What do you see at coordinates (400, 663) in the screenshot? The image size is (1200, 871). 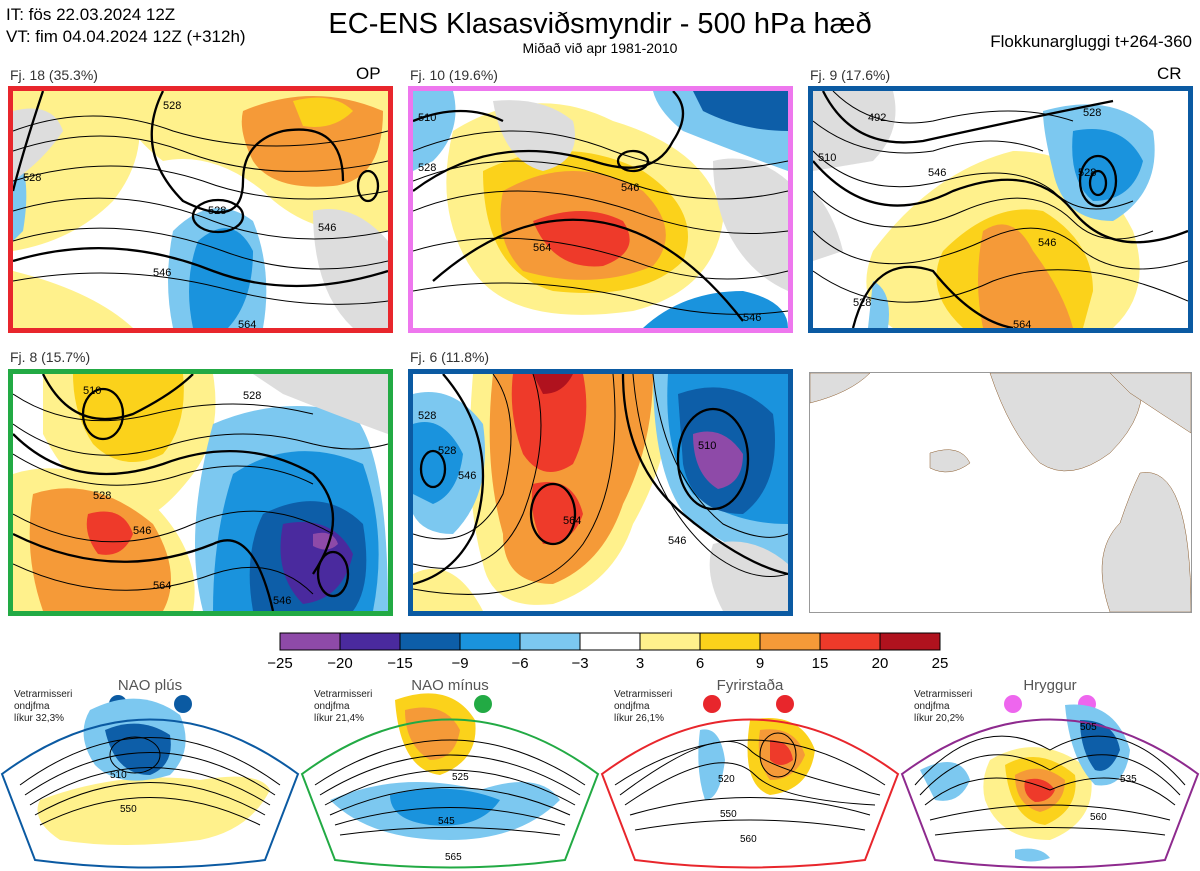 I see `colorbar-tick-label: −15` at bounding box center [400, 663].